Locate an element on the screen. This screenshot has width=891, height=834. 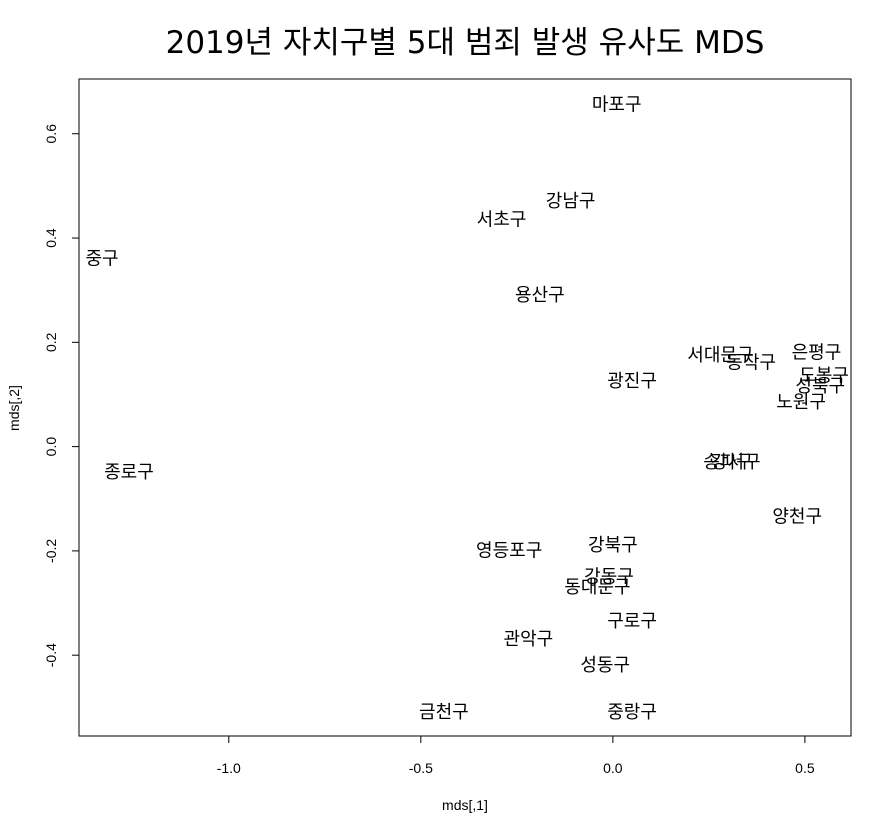
y-axis-label: mds[,2] is located at coordinates (14, 408).